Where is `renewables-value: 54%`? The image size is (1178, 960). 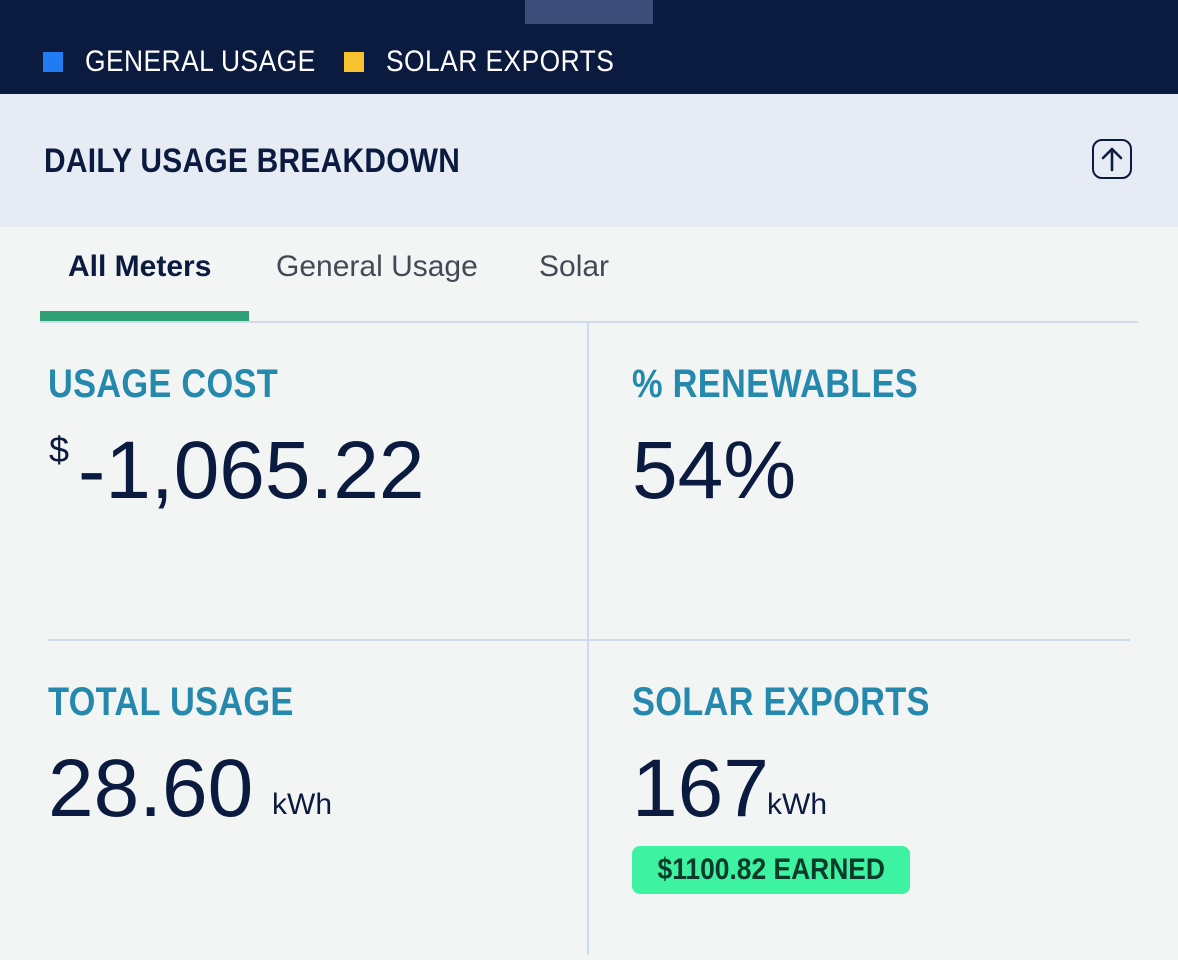 renewables-value: 54% is located at coordinates (714, 470).